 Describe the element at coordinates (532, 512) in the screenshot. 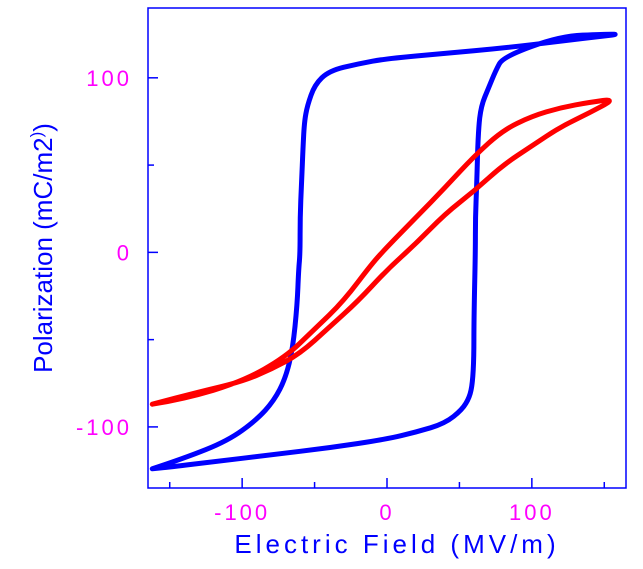

I see `x-tick-label: 100` at that location.